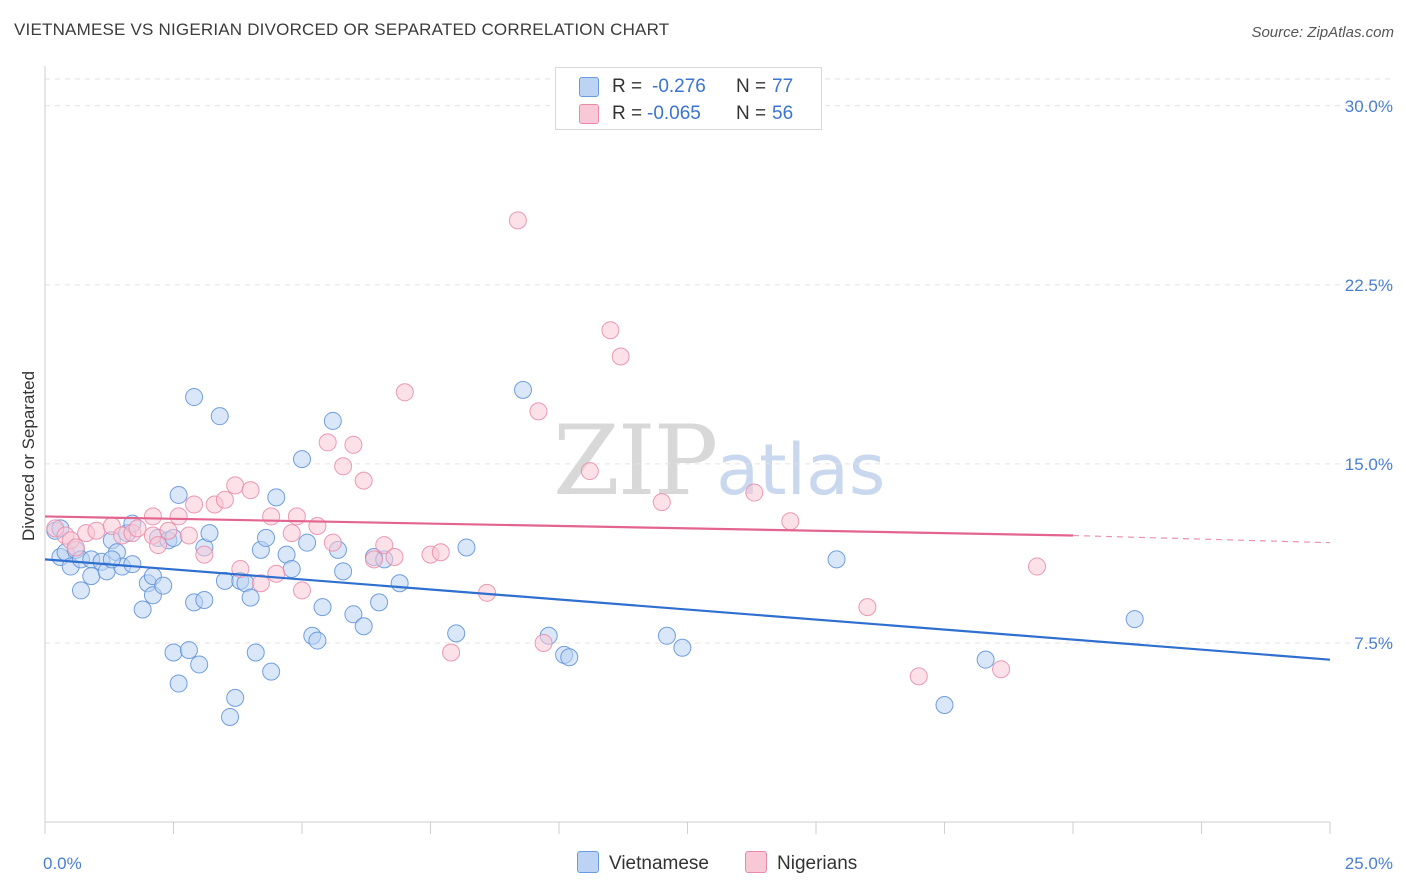 This screenshot has height=892, width=1406. I want to click on legend-n-value: 77, so click(783, 86).